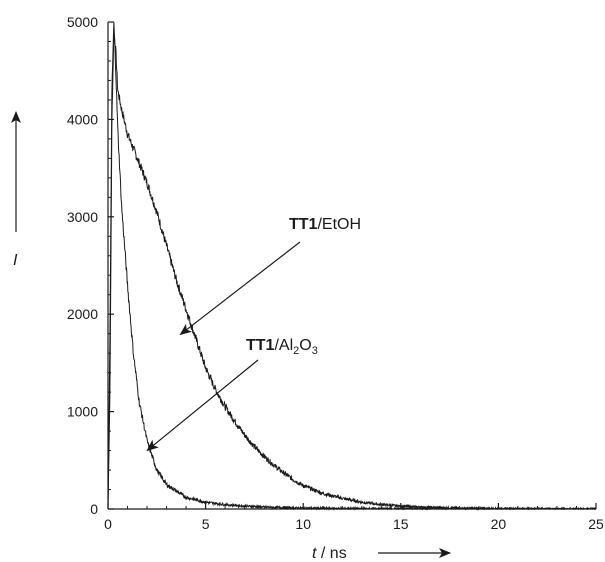 The image size is (605, 562). I want to click on x-axis-label: t / ns, so click(329, 553).